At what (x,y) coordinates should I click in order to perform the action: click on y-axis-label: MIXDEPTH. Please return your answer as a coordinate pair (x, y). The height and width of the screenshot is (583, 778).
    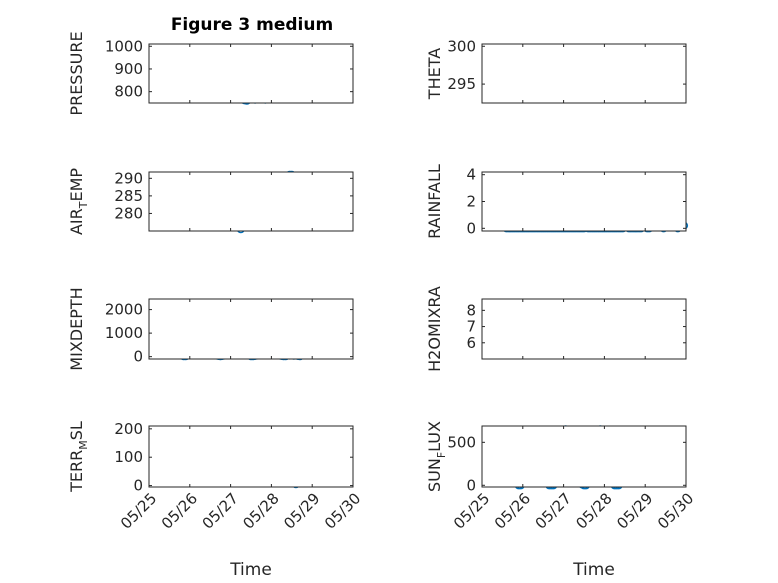
    Looking at the image, I should click on (76, 328).